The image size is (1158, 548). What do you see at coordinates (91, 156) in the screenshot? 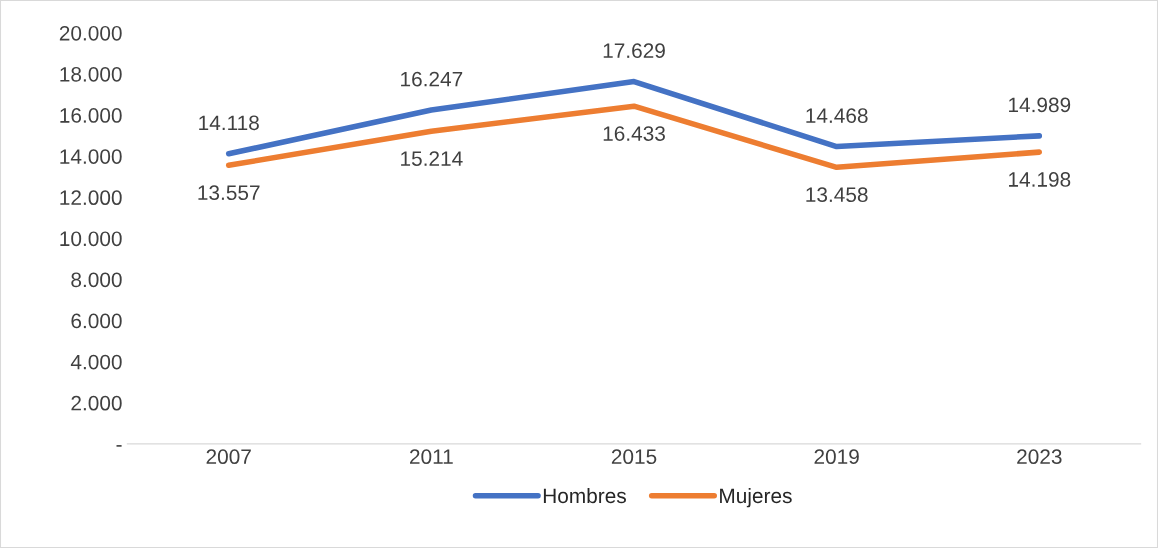
I see `y-tick-label: 14.000` at bounding box center [91, 156].